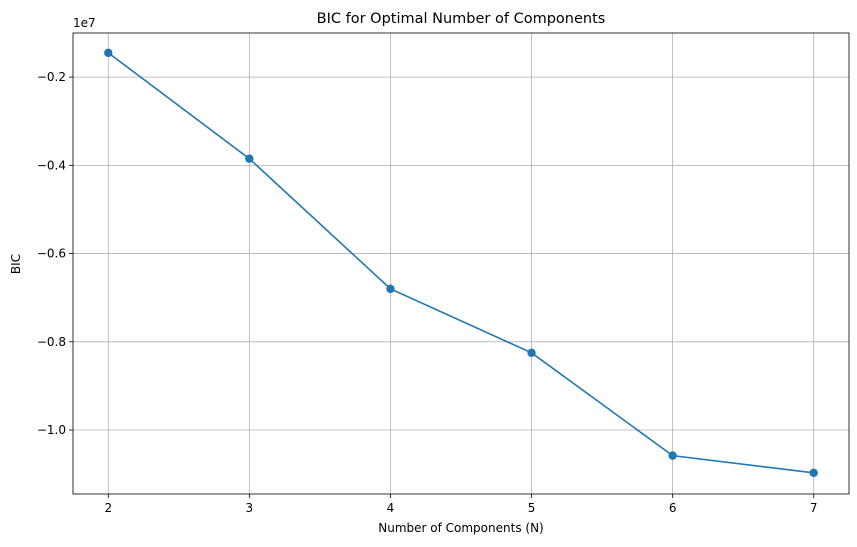 The height and width of the screenshot is (547, 857). What do you see at coordinates (84, 23) in the screenshot?
I see `y-offset-label: 1e7` at bounding box center [84, 23].